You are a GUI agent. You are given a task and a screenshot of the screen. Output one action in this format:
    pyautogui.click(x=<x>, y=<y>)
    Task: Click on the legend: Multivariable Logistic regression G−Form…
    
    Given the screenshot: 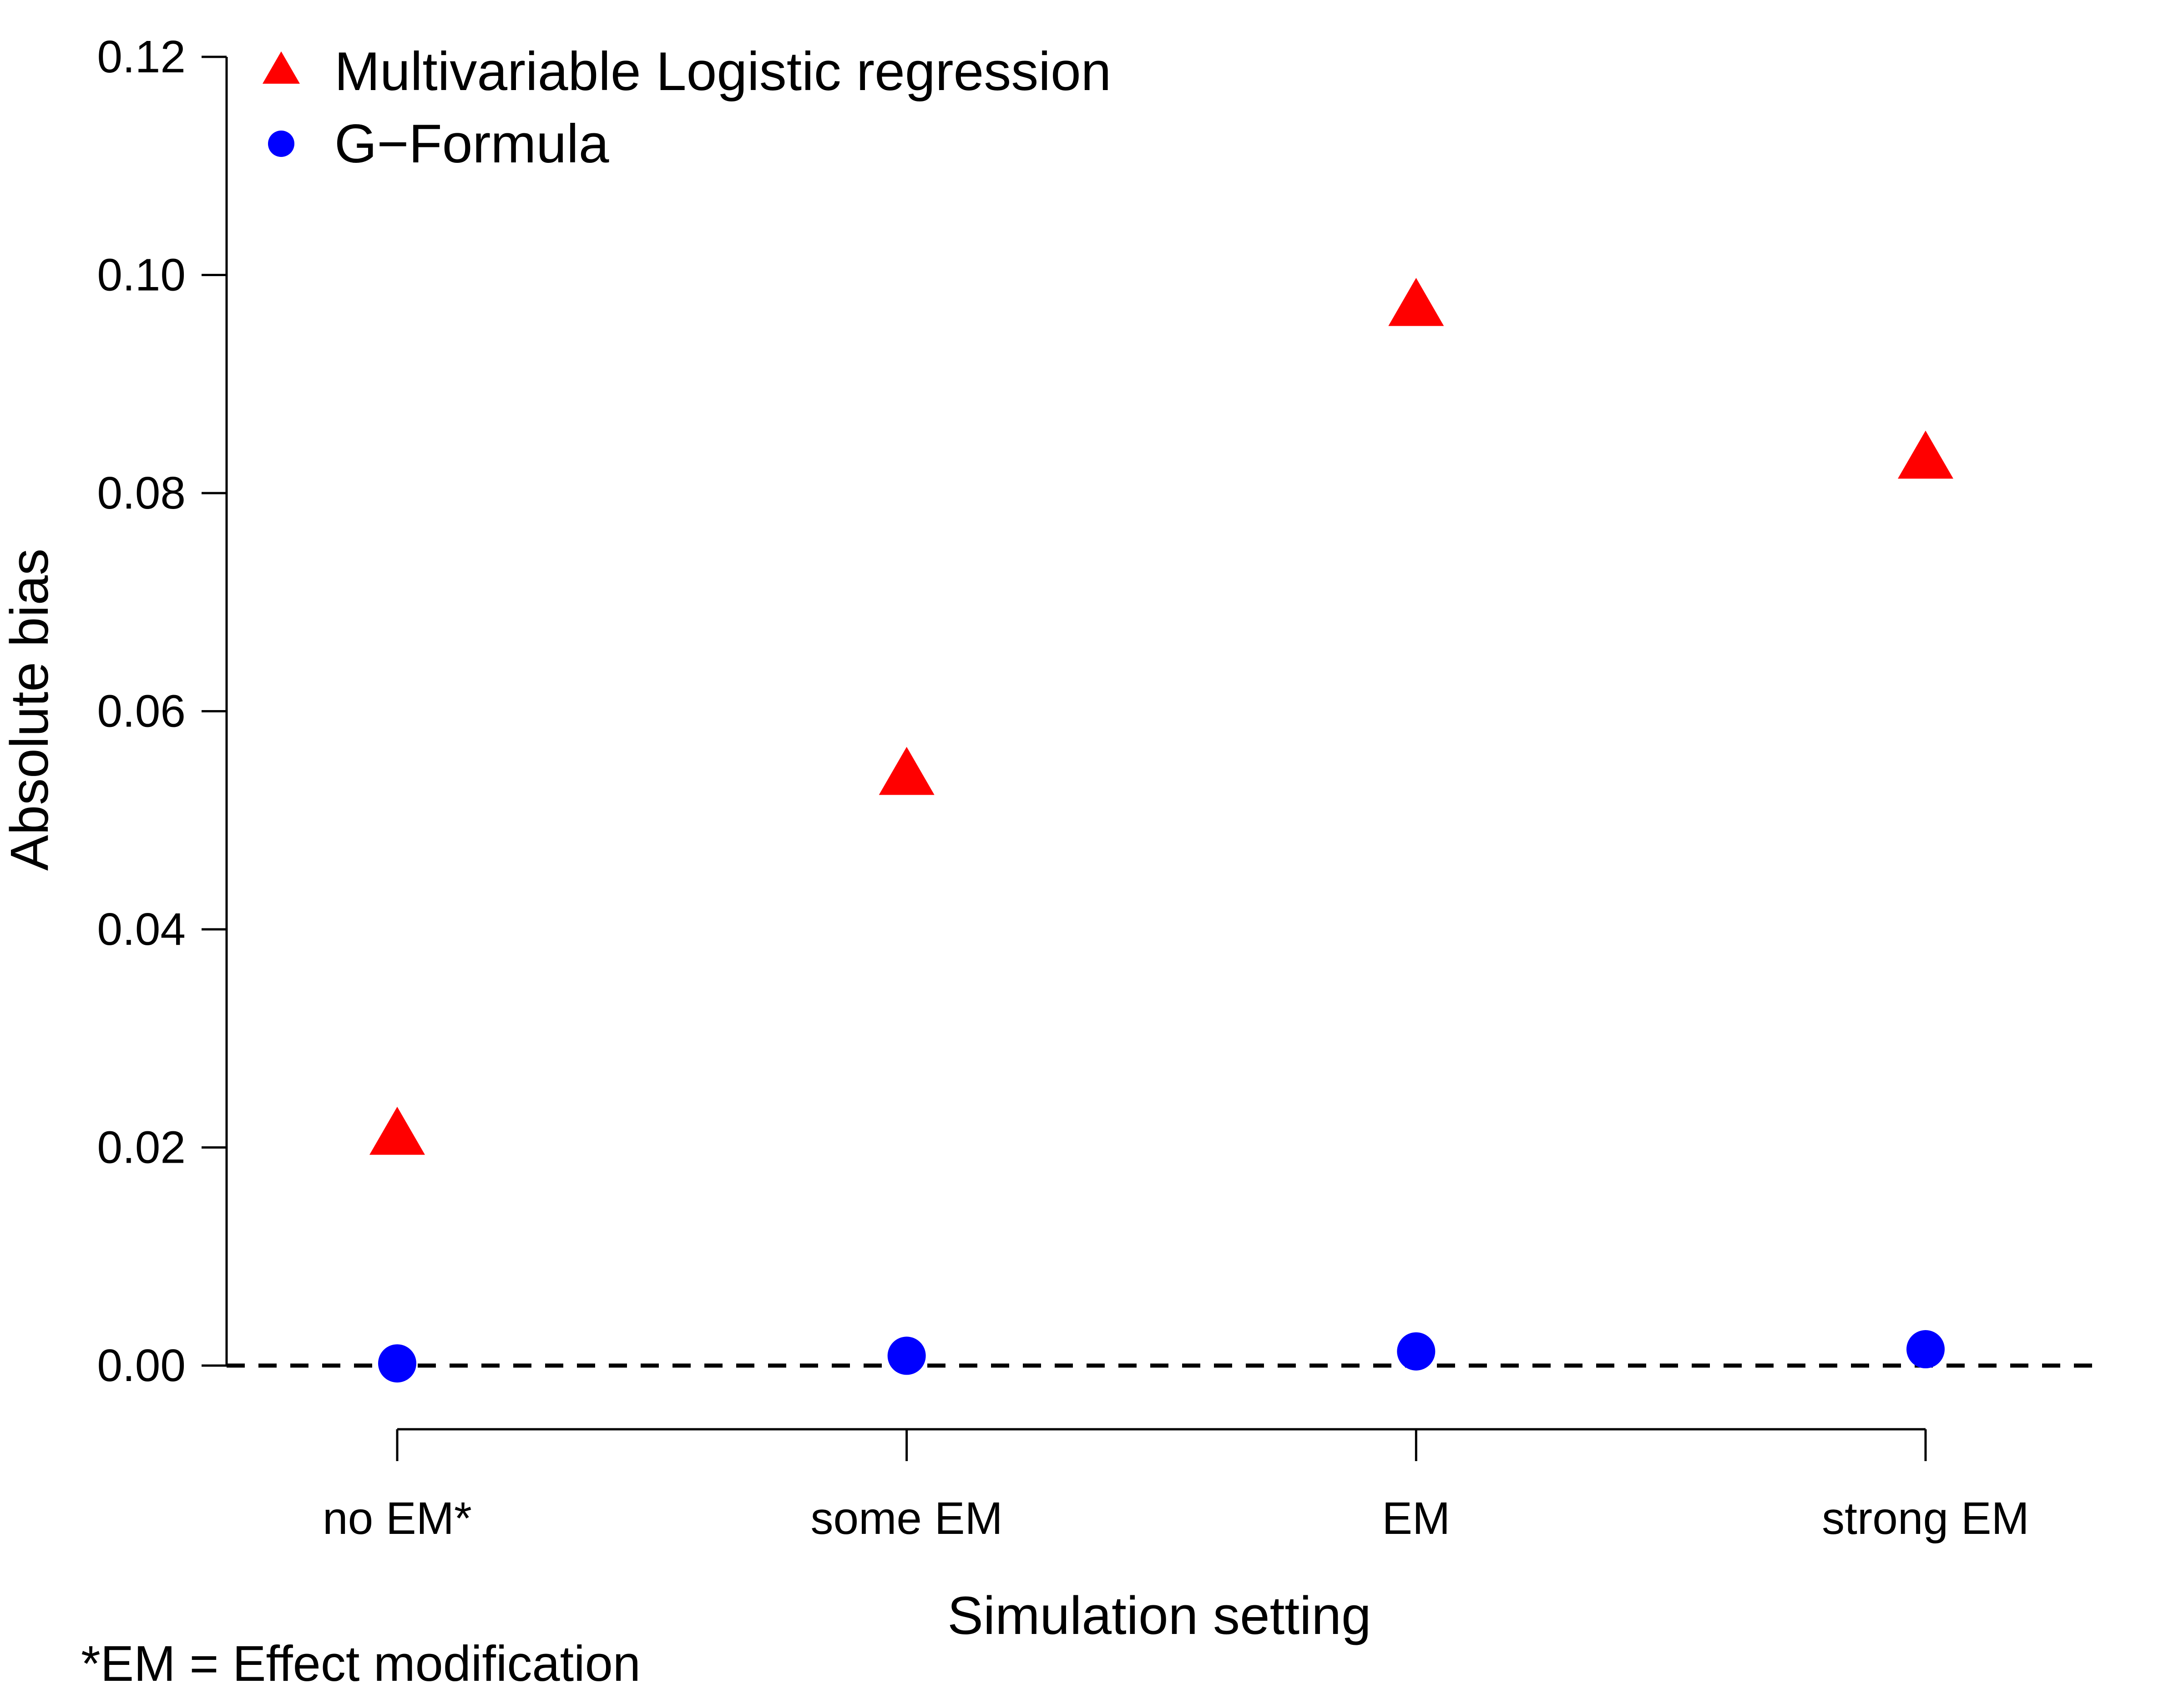 What is the action you would take?
    pyautogui.click(x=687, y=108)
    